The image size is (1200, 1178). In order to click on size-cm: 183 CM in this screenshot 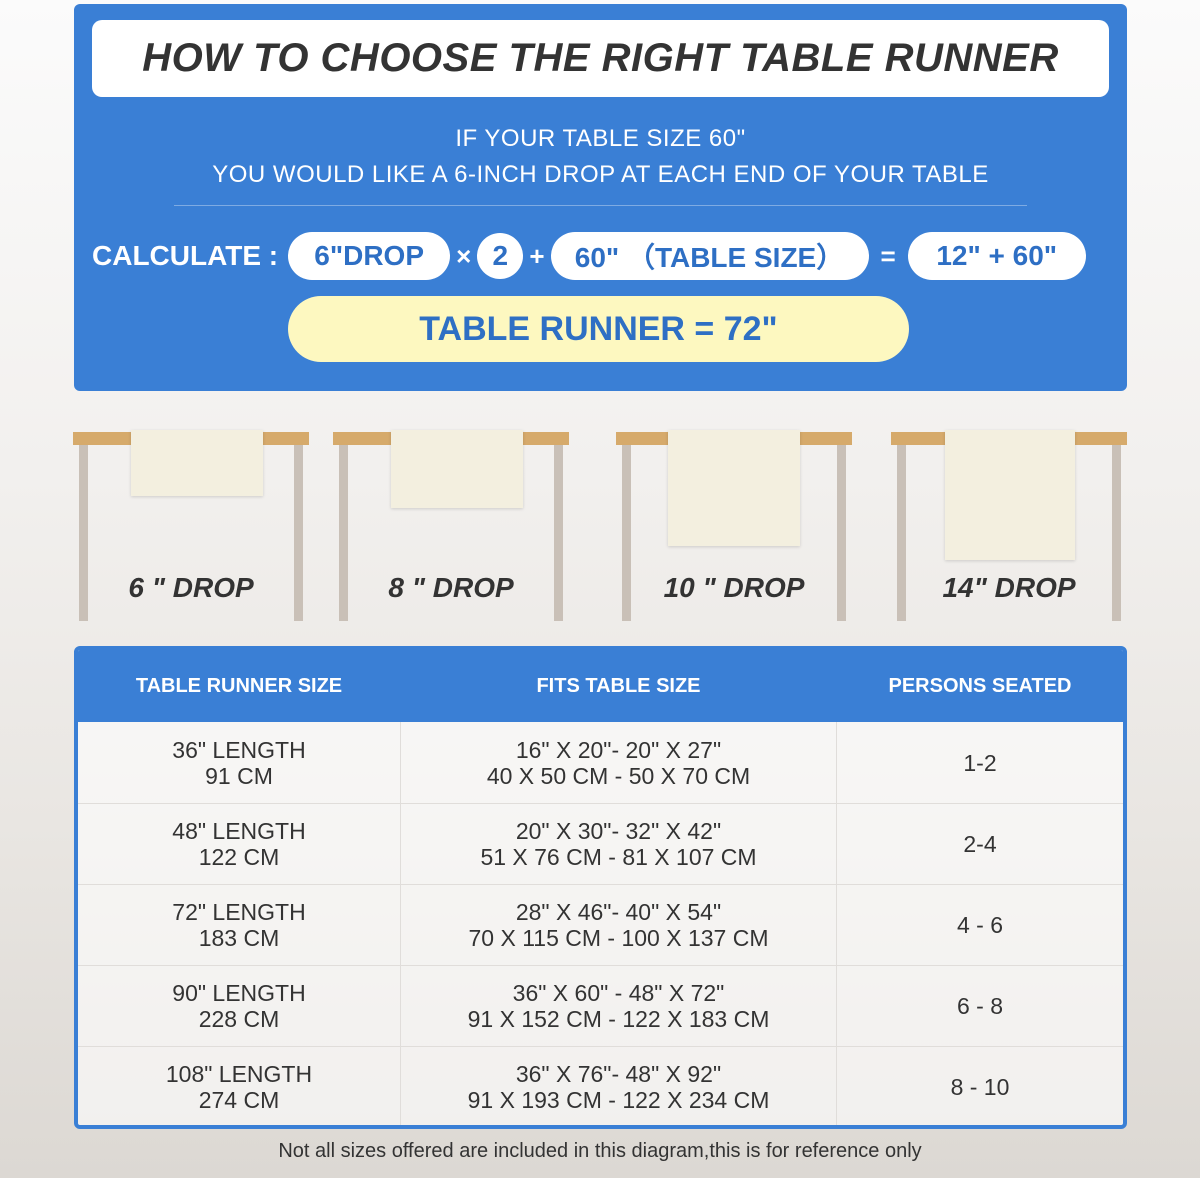, I will do `click(239, 938)`.